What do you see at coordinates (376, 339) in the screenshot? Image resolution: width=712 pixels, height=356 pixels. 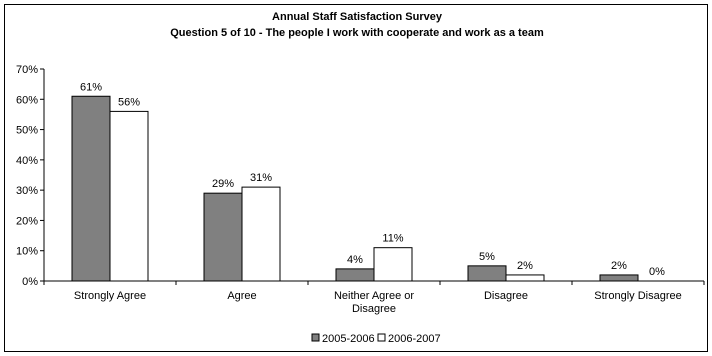 I see `legend: 2005-2006 2006-2007` at bounding box center [376, 339].